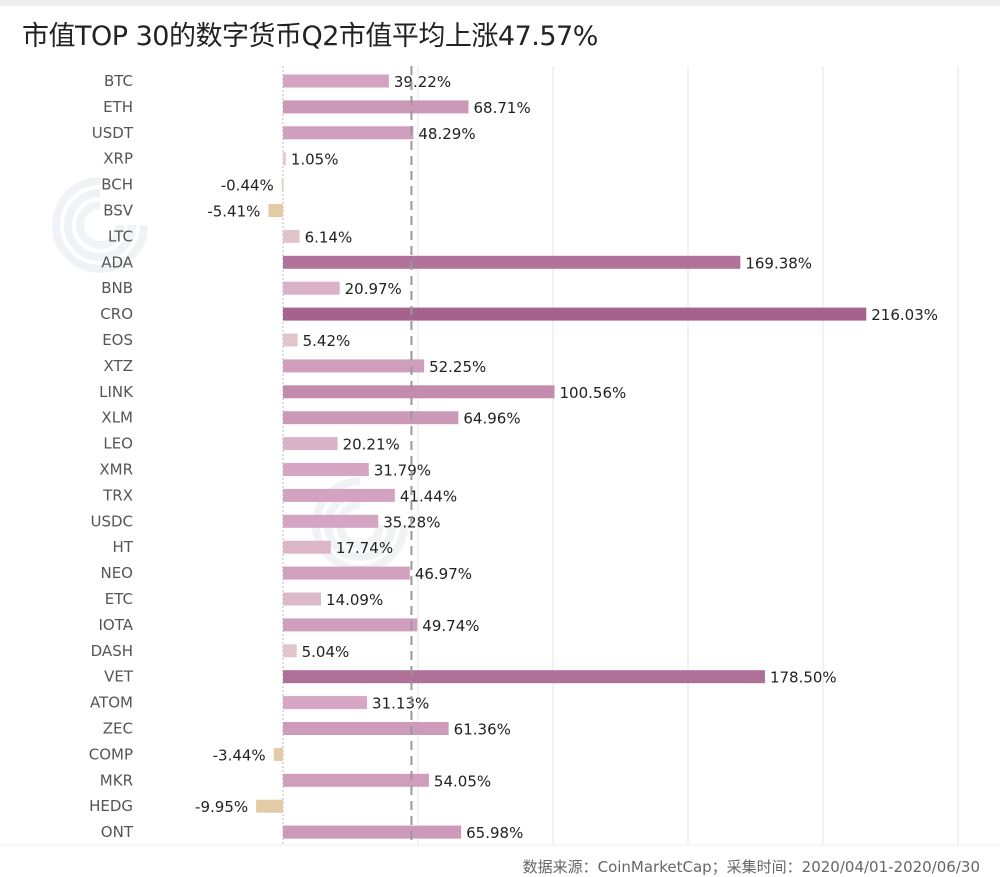  I want to click on category-label: TRX, so click(117, 495).